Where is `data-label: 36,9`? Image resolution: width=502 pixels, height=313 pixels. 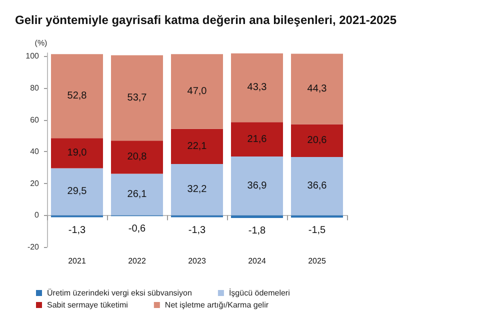 data-label: 36,9 is located at coordinates (257, 186).